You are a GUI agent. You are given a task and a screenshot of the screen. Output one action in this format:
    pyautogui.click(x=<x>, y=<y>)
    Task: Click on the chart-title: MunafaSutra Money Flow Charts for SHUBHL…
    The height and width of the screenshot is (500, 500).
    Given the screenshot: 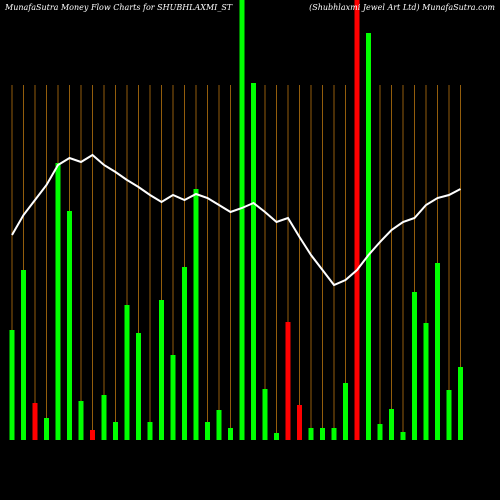 What is the action you would take?
    pyautogui.click(x=118, y=7)
    